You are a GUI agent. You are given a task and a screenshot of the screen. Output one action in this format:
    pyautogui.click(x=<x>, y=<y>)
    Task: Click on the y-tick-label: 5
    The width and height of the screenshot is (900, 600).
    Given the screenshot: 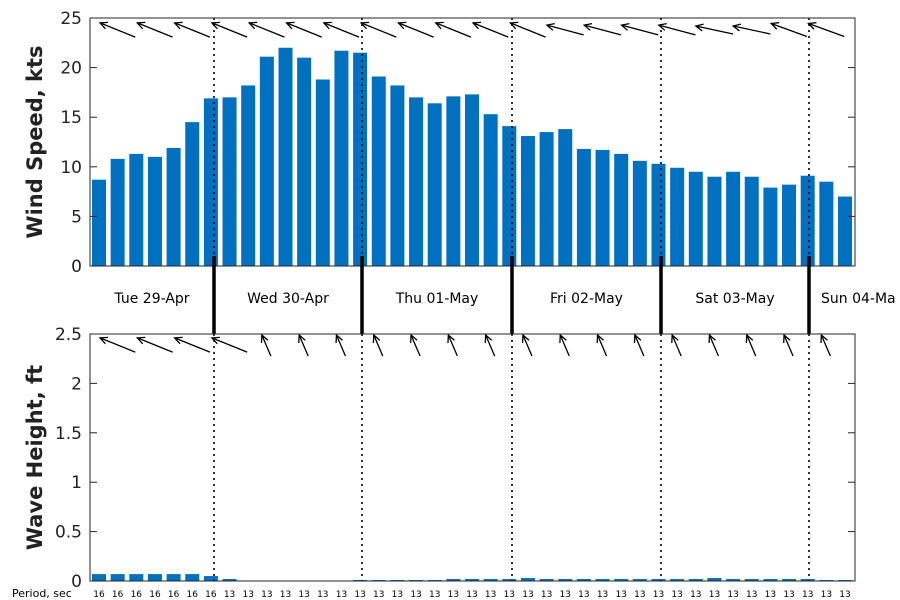 What is the action you would take?
    pyautogui.click(x=76, y=217)
    